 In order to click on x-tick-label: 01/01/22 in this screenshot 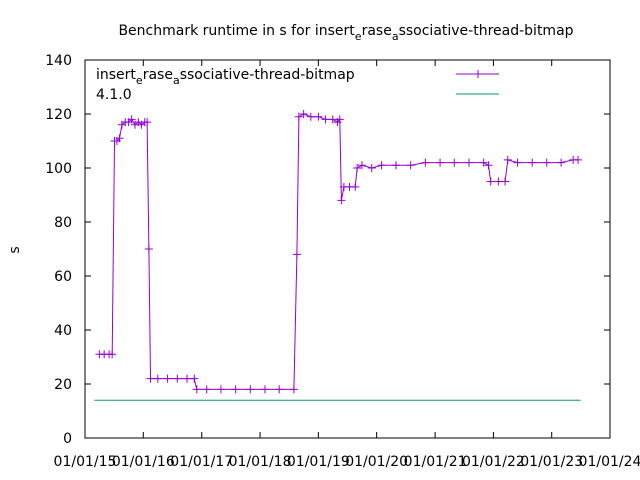, I will do `click(493, 462)`.